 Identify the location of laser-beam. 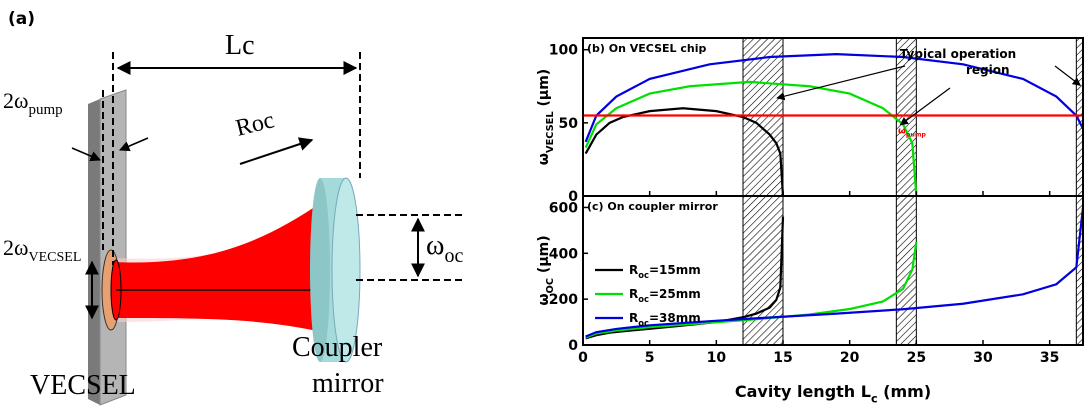
(217, 267).